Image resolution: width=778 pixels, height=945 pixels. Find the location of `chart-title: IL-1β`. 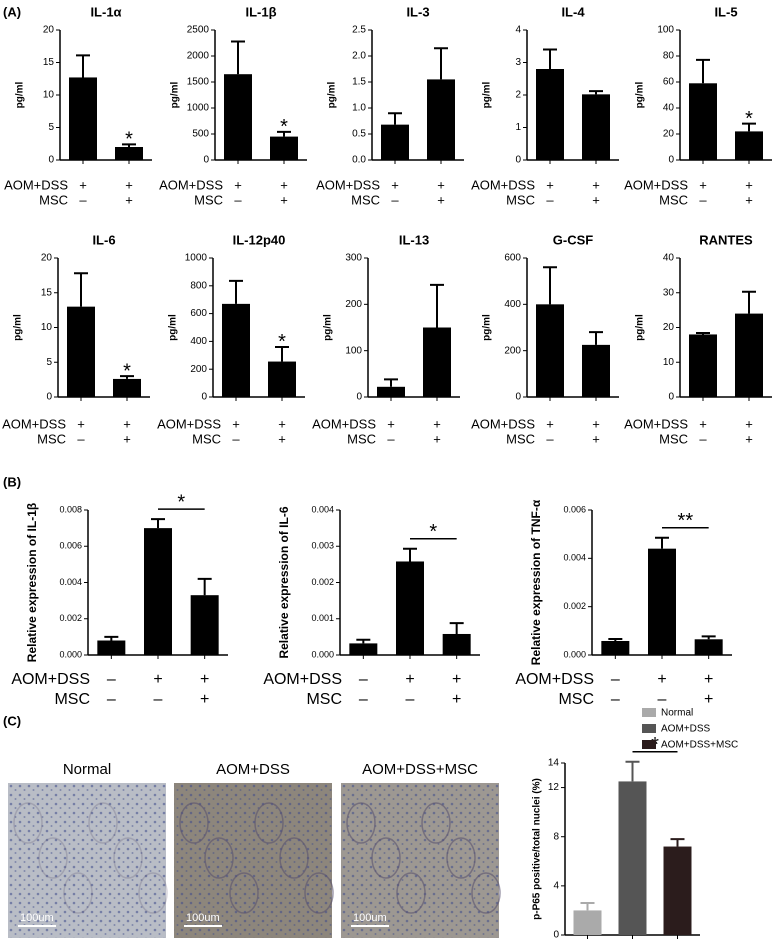

chart-title: IL-1β is located at coordinates (260, 11).